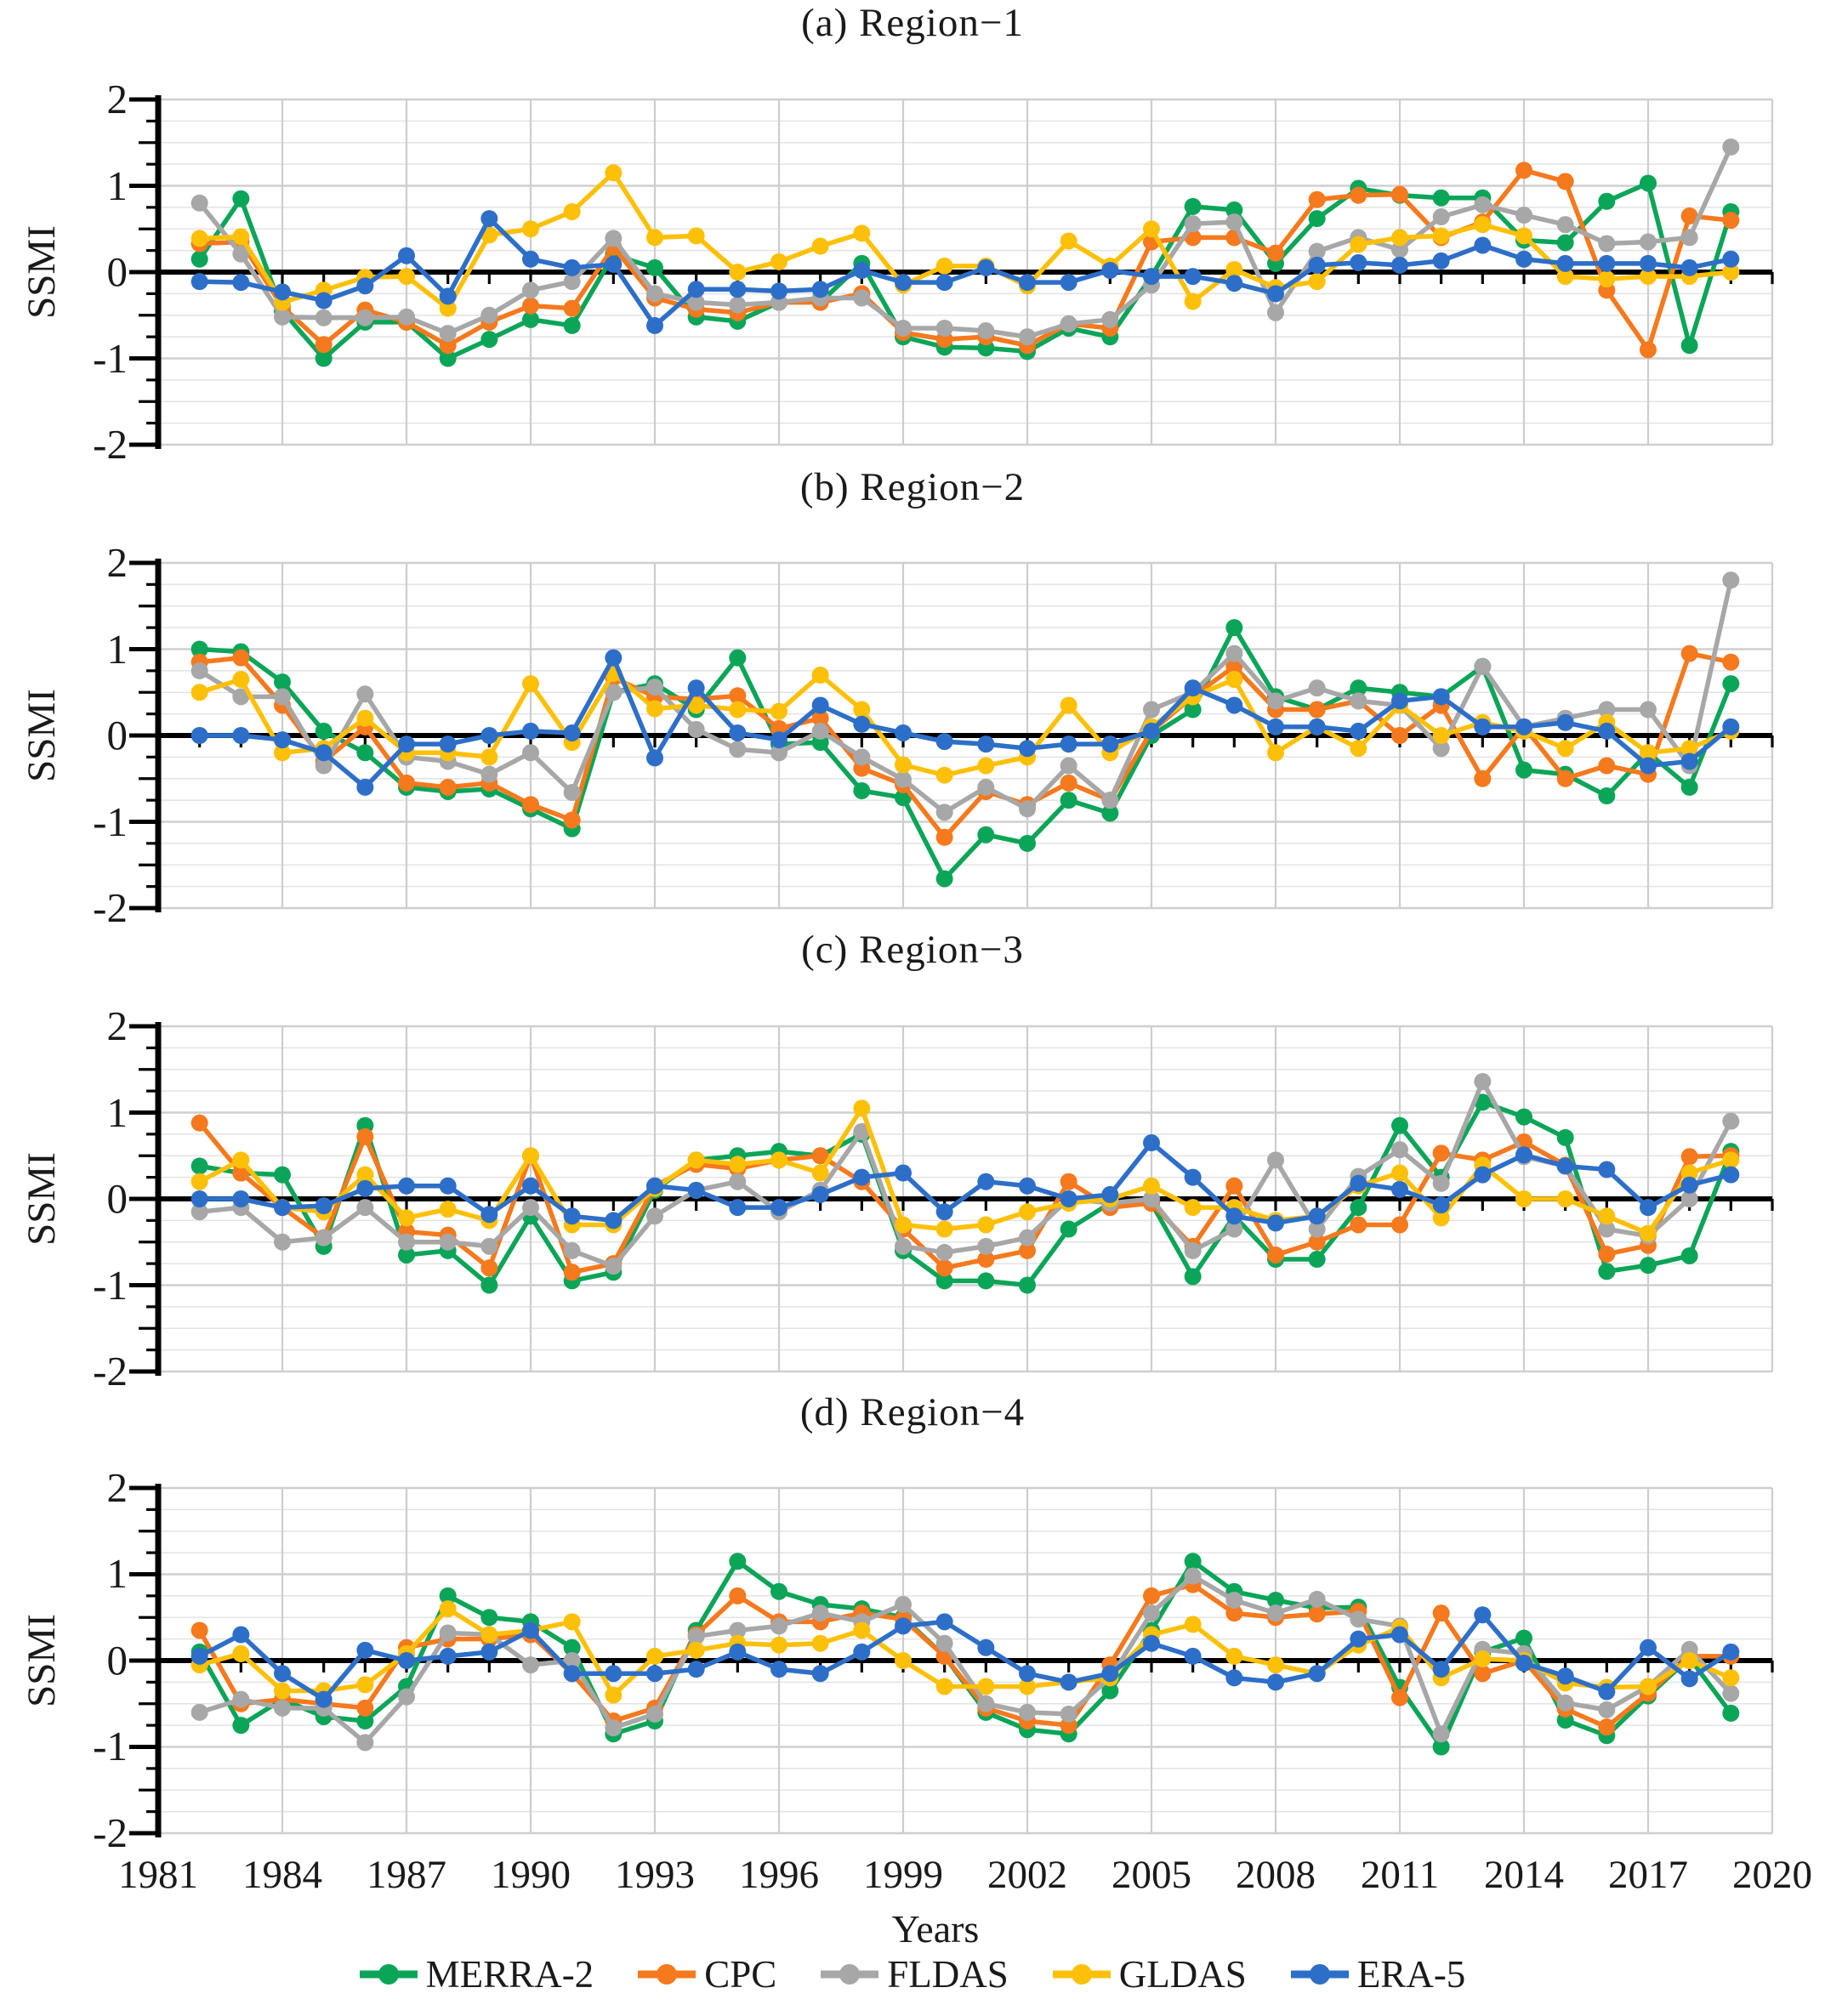  I want to click on y-tick-label: 0, so click(117, 271).